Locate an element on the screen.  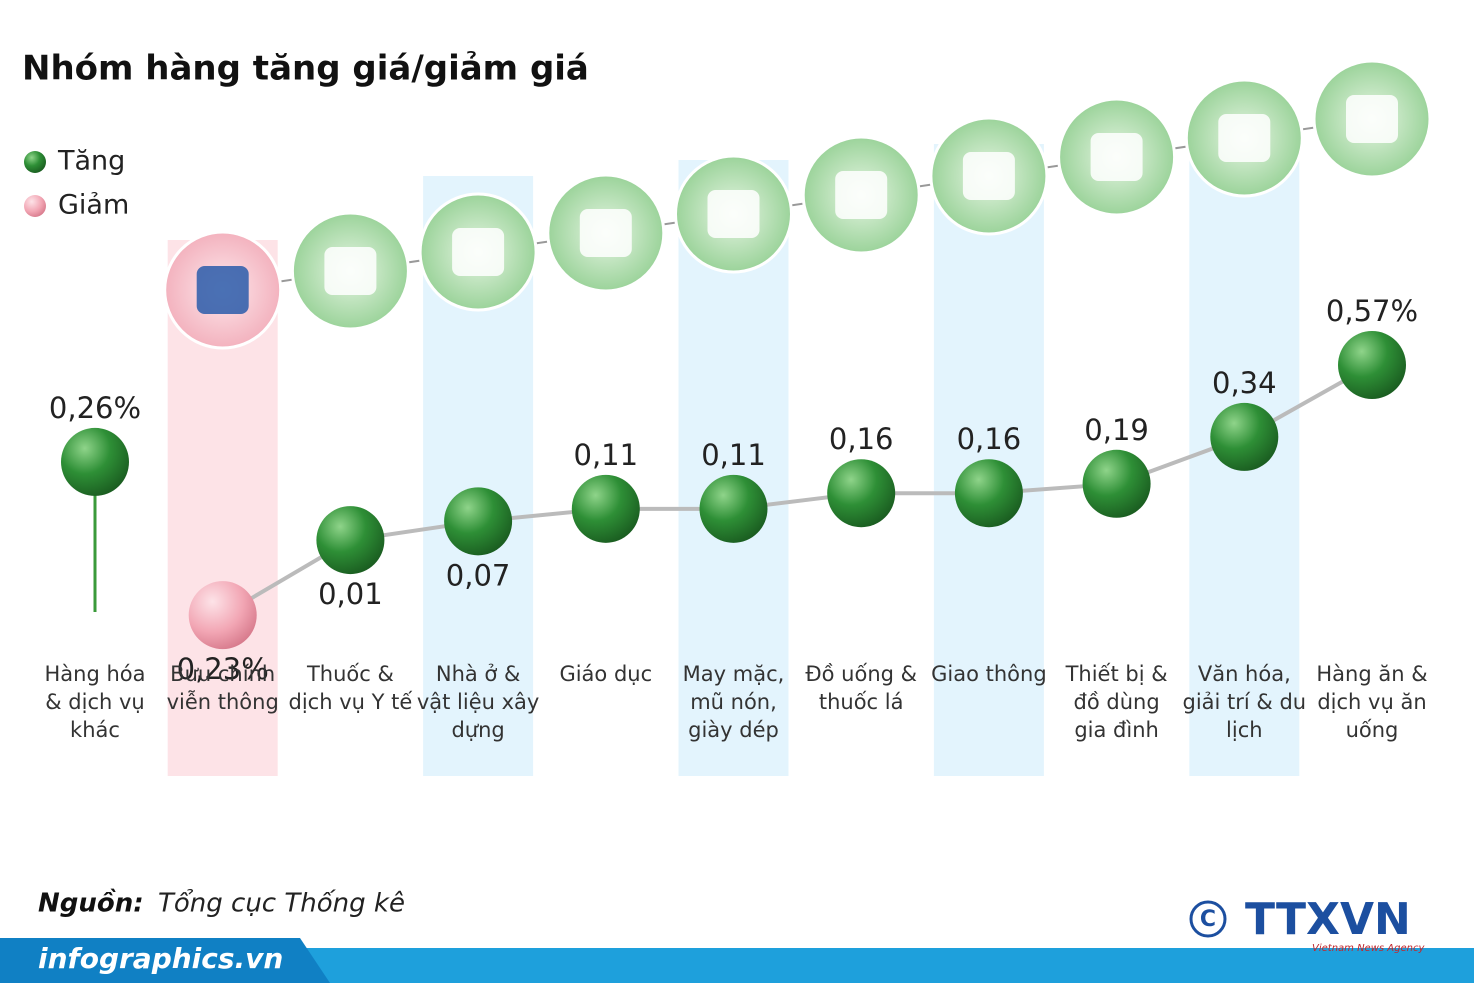
copyright-ring is located at coordinates (1208, 919).